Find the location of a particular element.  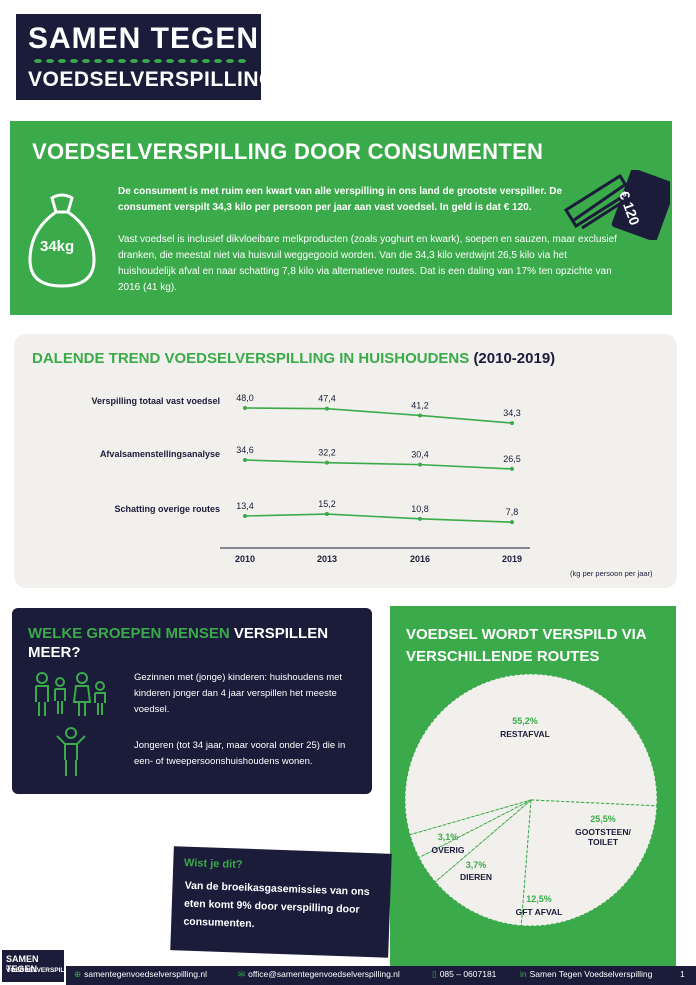

series-1-label-2: 30,4 is located at coordinates (420, 455).